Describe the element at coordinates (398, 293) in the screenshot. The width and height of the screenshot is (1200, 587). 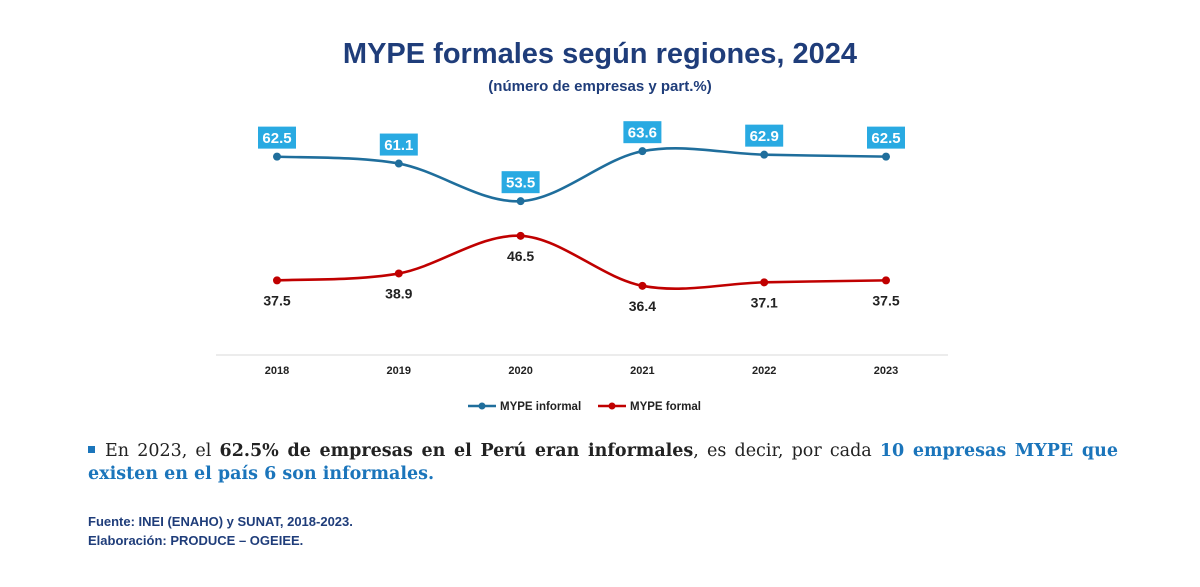
I see `data-label: 38.9` at that location.